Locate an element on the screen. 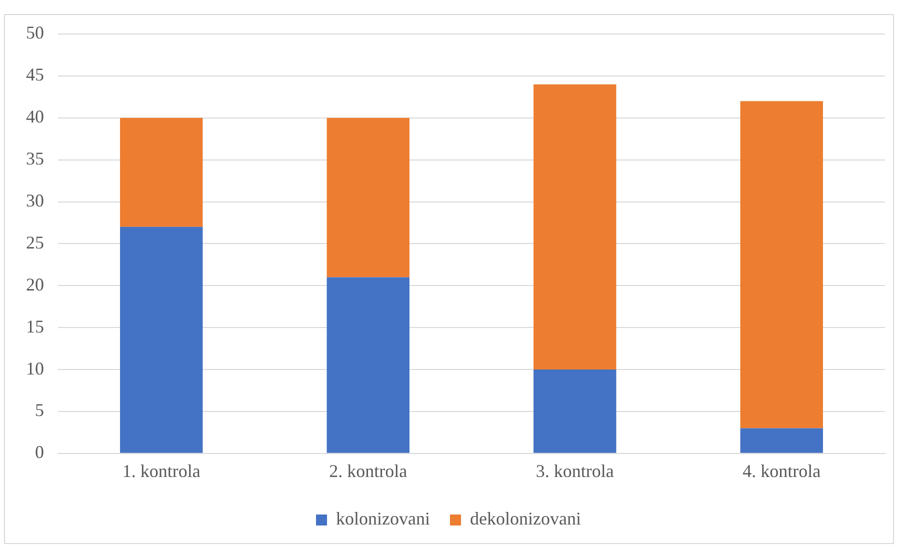  x-tick-label: 1. kontrola is located at coordinates (161, 470).